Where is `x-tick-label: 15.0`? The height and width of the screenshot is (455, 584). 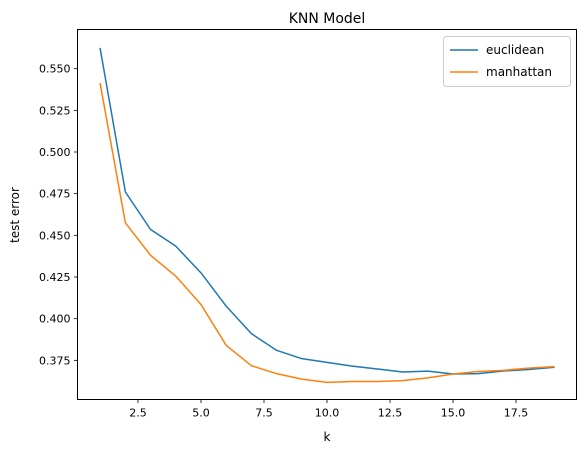 x-tick-label: 15.0 is located at coordinates (453, 413).